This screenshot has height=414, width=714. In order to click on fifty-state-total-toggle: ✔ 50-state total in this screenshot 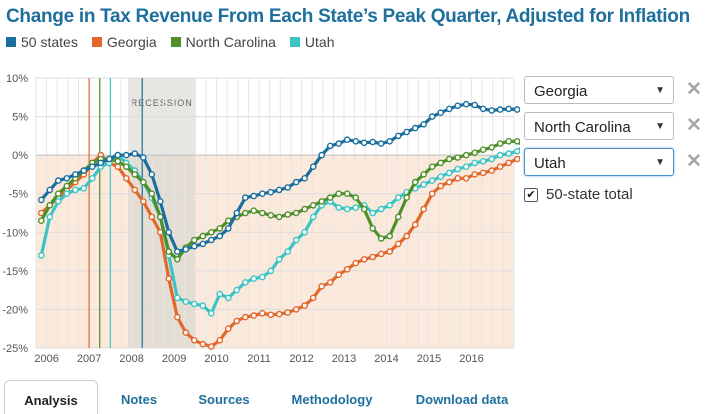, I will do `click(578, 194)`.